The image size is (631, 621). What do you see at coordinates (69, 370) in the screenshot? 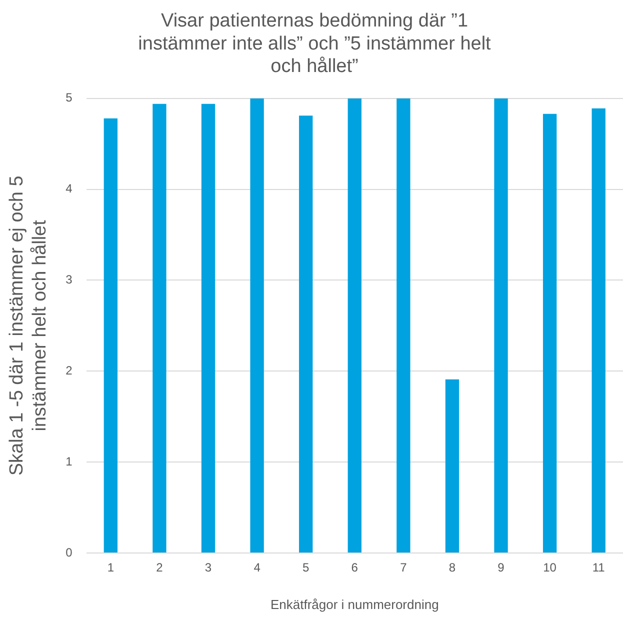
I see `y-tick-label: 2` at bounding box center [69, 370].